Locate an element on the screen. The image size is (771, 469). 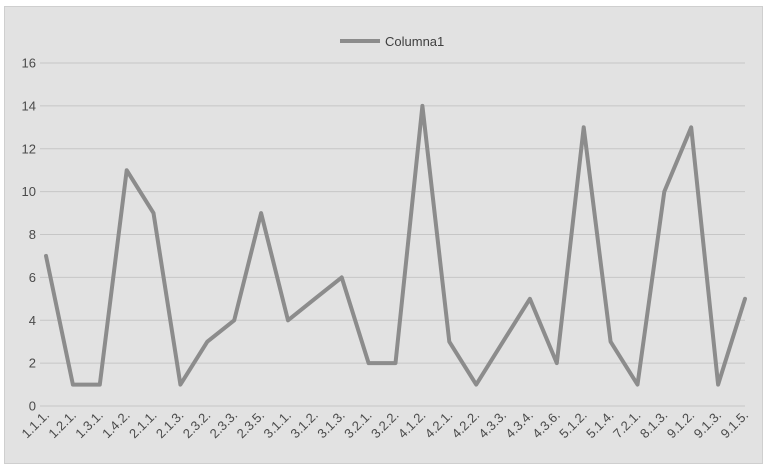
y-tick-label: 14 is located at coordinates (29, 105).